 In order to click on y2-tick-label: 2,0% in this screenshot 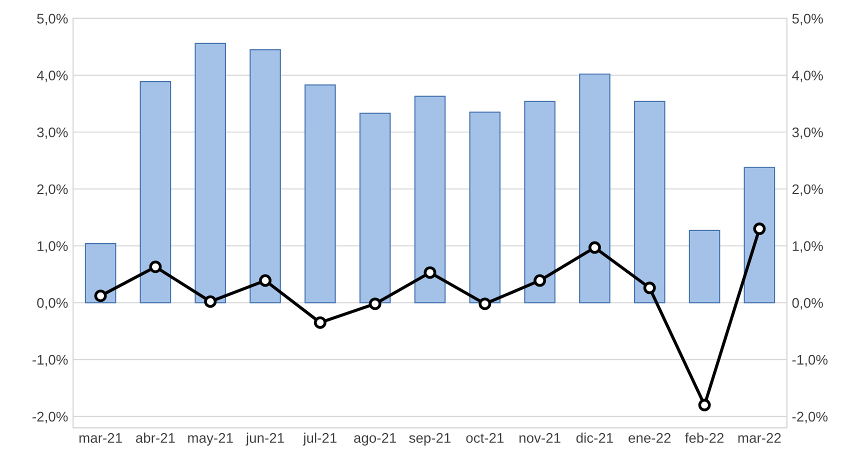, I will do `click(807, 190)`.